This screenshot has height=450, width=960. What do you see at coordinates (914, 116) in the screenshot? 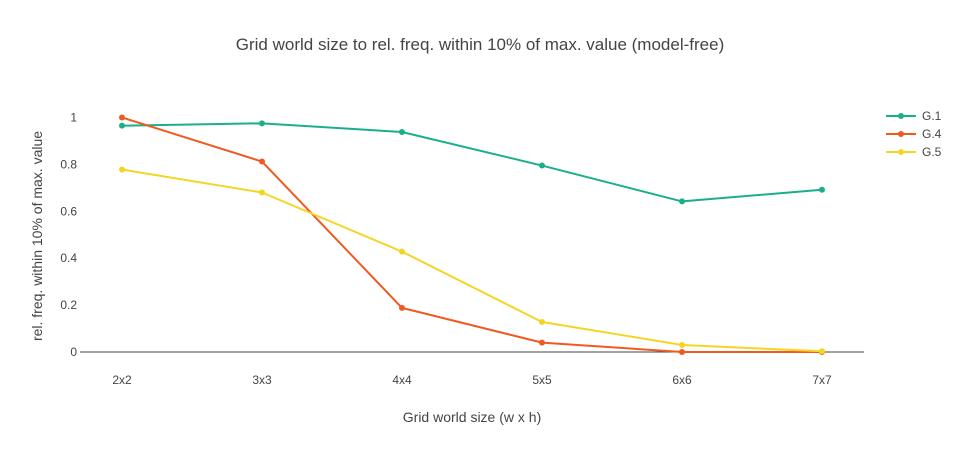
I see `legend-item: G.1` at bounding box center [914, 116].